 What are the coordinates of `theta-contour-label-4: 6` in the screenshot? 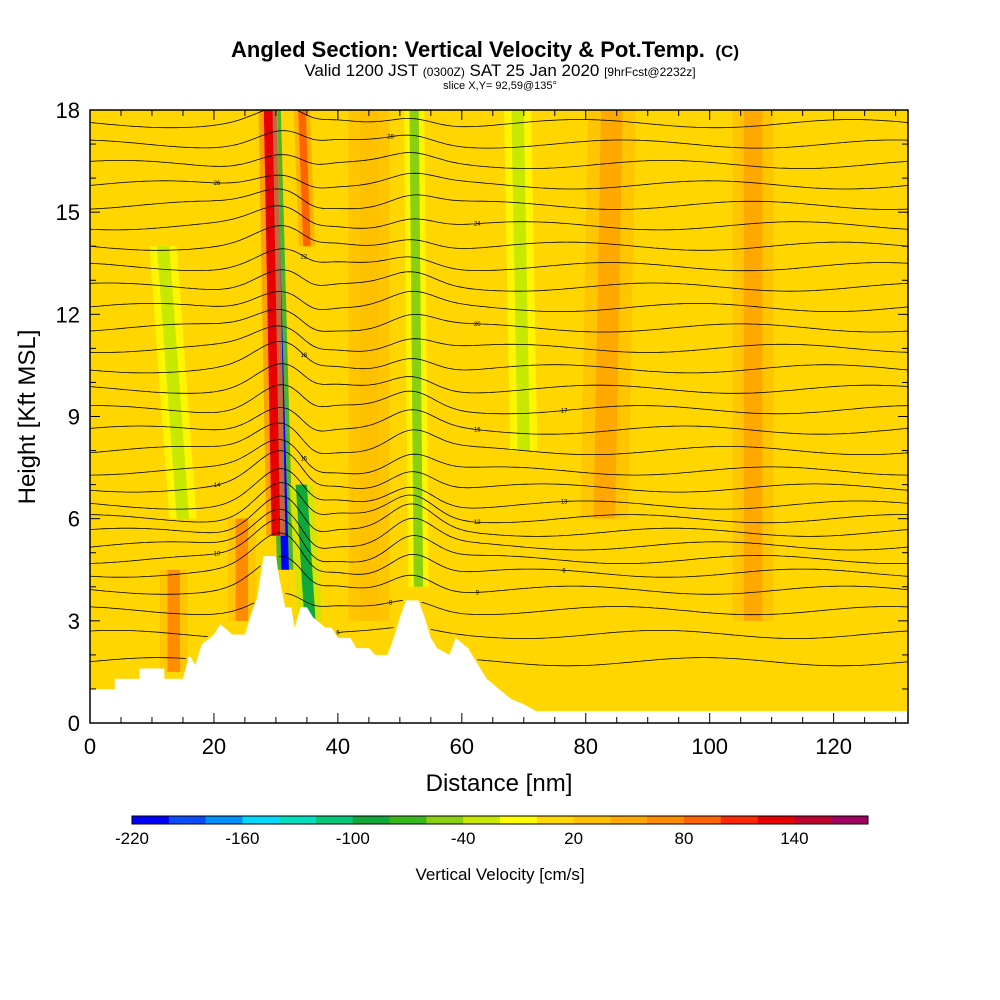 It's located at (564, 571).